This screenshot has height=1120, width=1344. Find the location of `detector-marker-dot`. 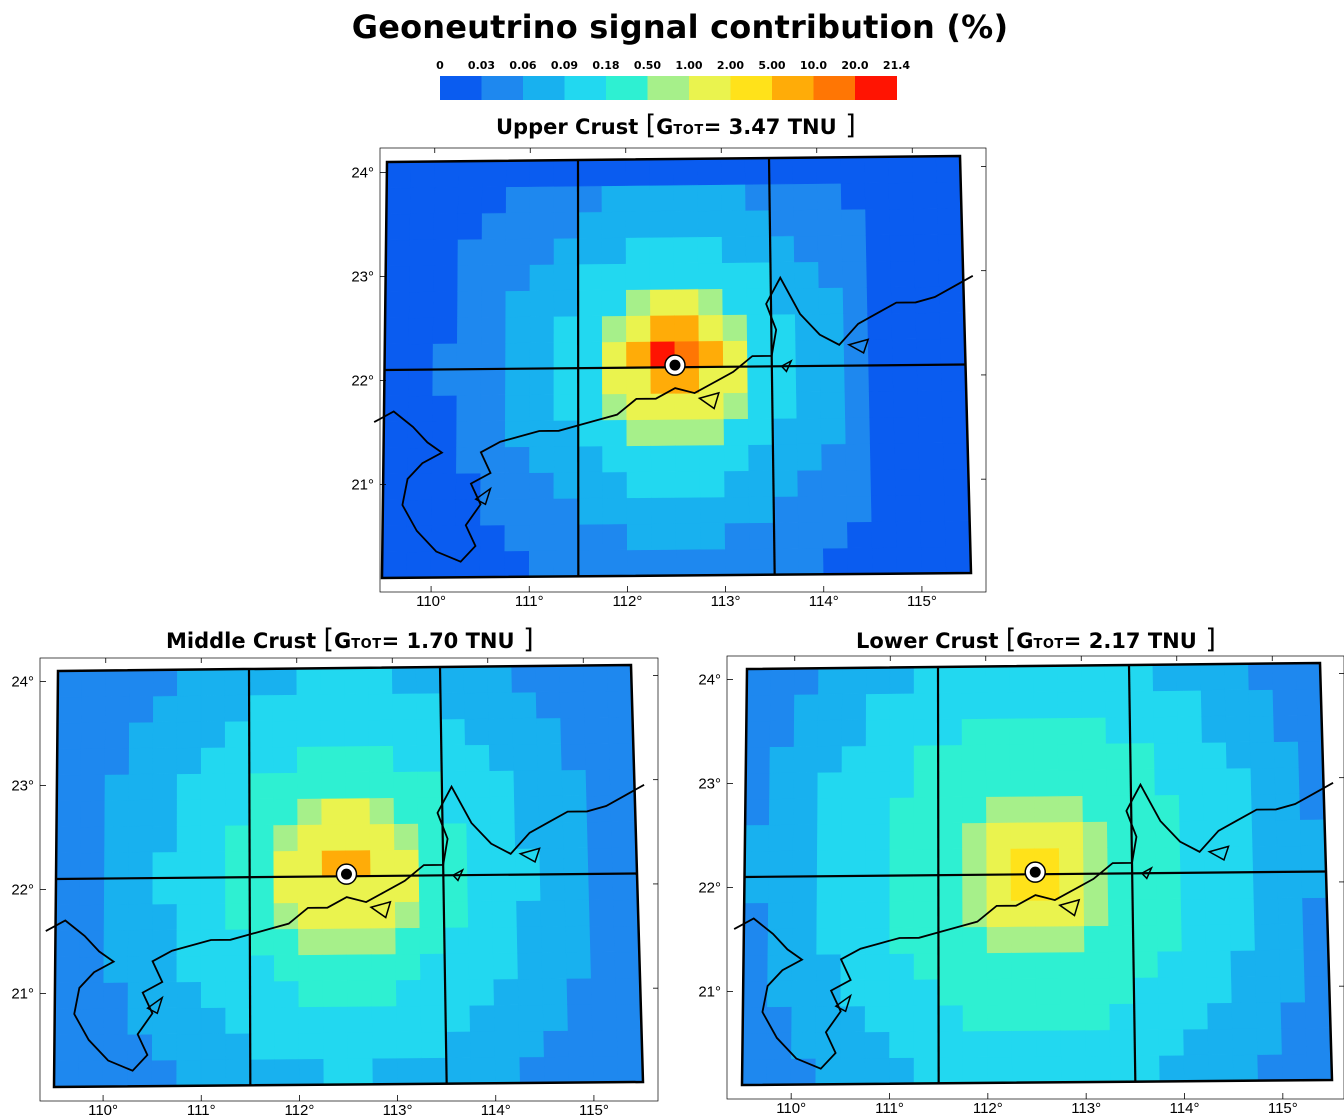

detector-marker-dot is located at coordinates (675, 365).